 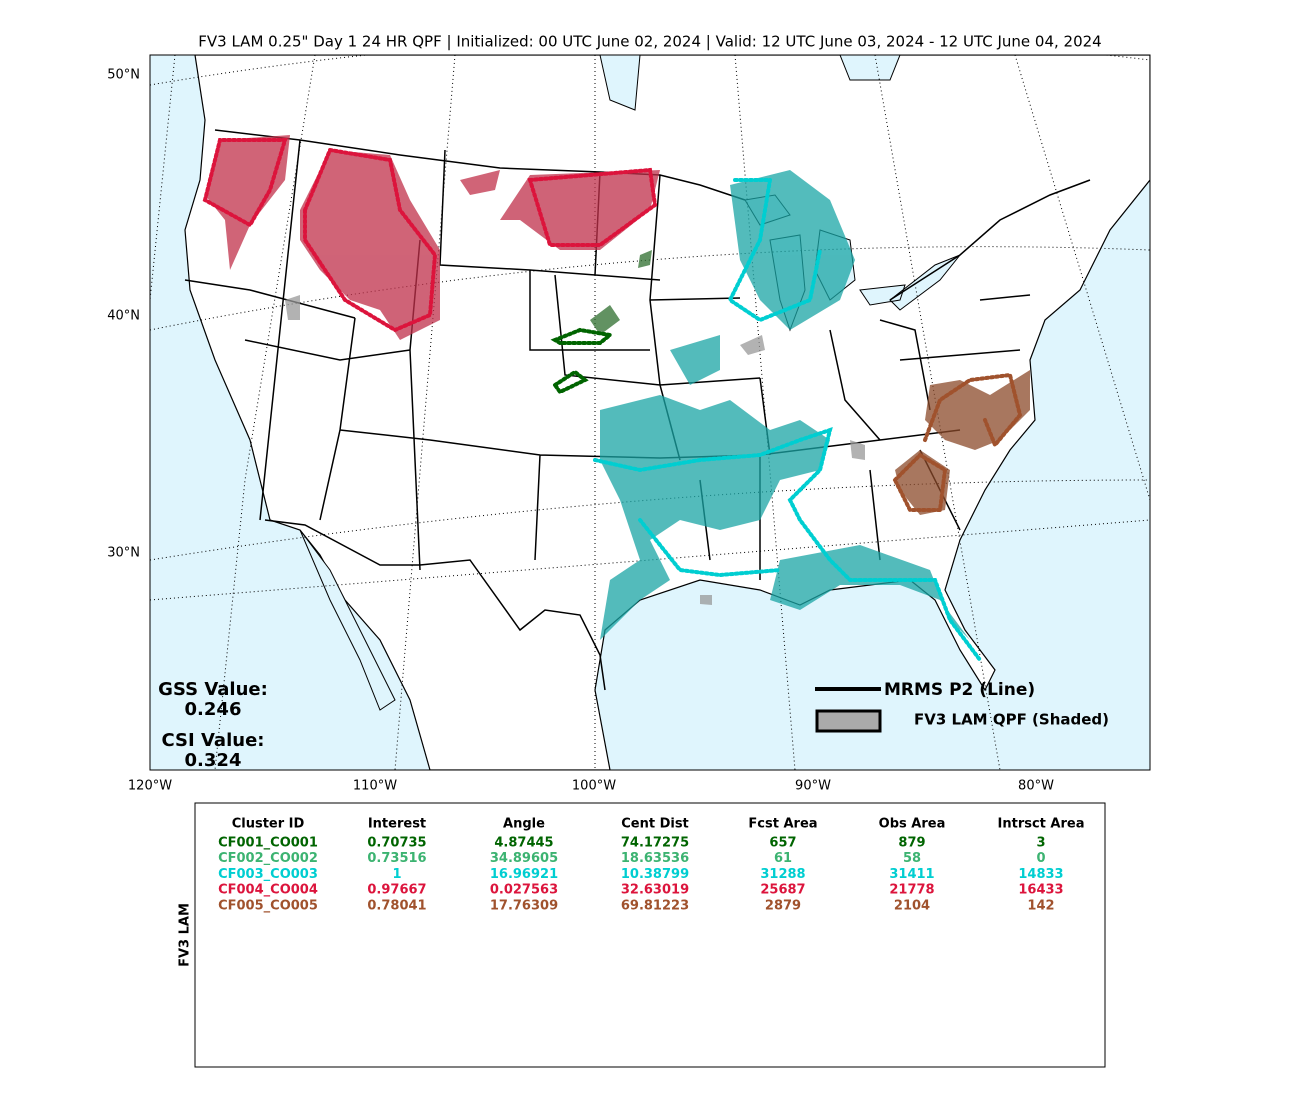 I want to click on legend-shaded-label: FV3 LAM QPF (Shaded), so click(x=1011, y=720).